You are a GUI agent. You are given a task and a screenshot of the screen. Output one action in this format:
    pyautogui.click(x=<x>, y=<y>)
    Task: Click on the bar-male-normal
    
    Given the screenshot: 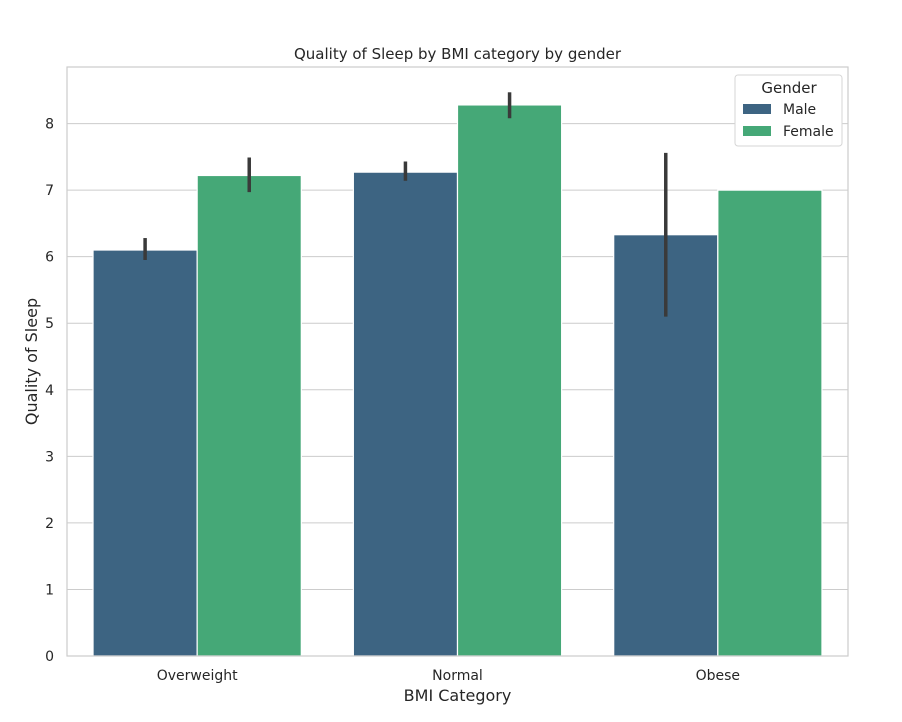 What is the action you would take?
    pyautogui.click(x=405, y=414)
    